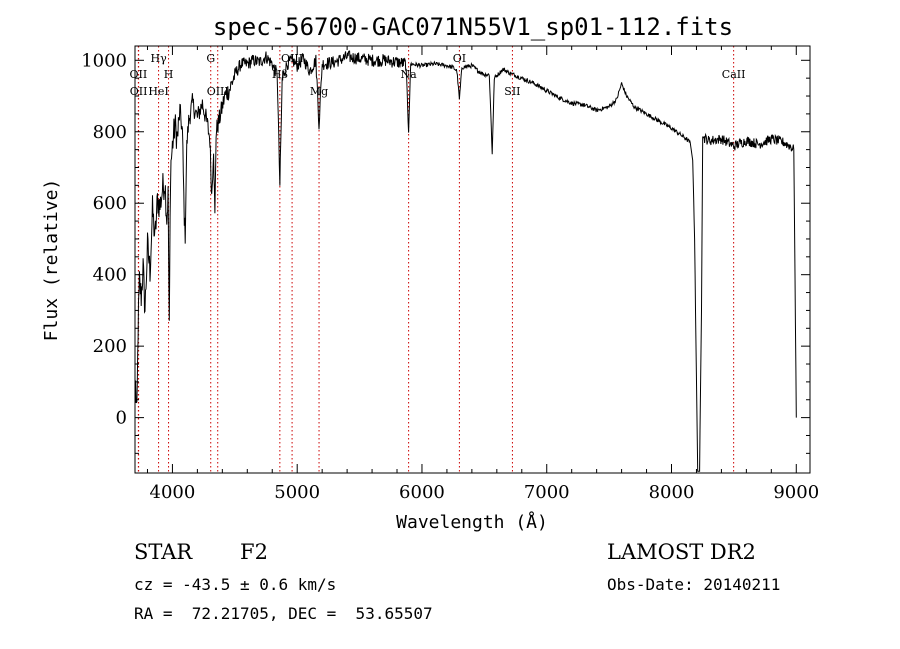  I want to click on x-tick-label: 7000, so click(547, 492).